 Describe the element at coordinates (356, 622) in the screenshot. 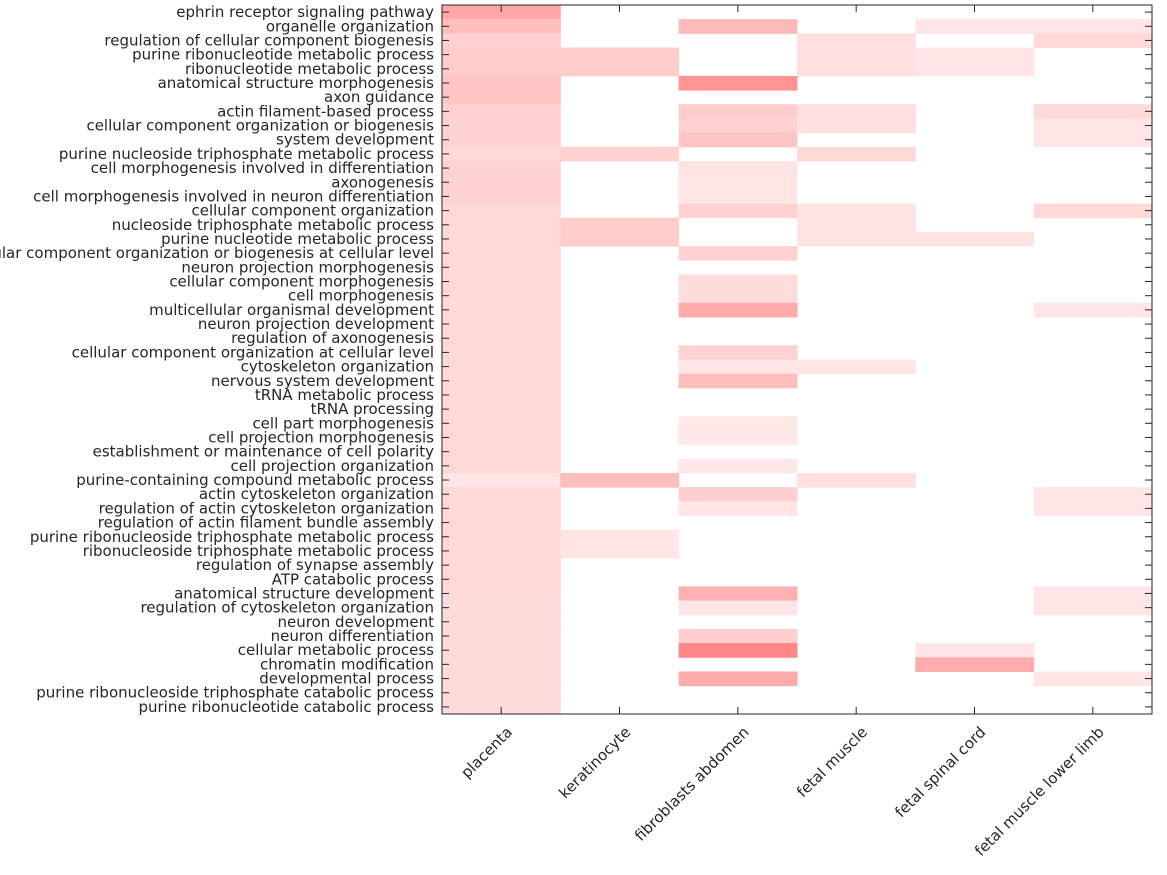

I see `row-label: neuron development` at that location.